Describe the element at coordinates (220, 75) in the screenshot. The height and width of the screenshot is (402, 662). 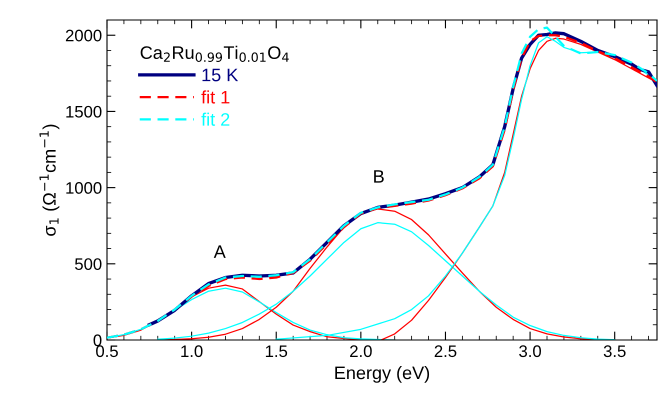
I see `legend-label: 15 K` at that location.